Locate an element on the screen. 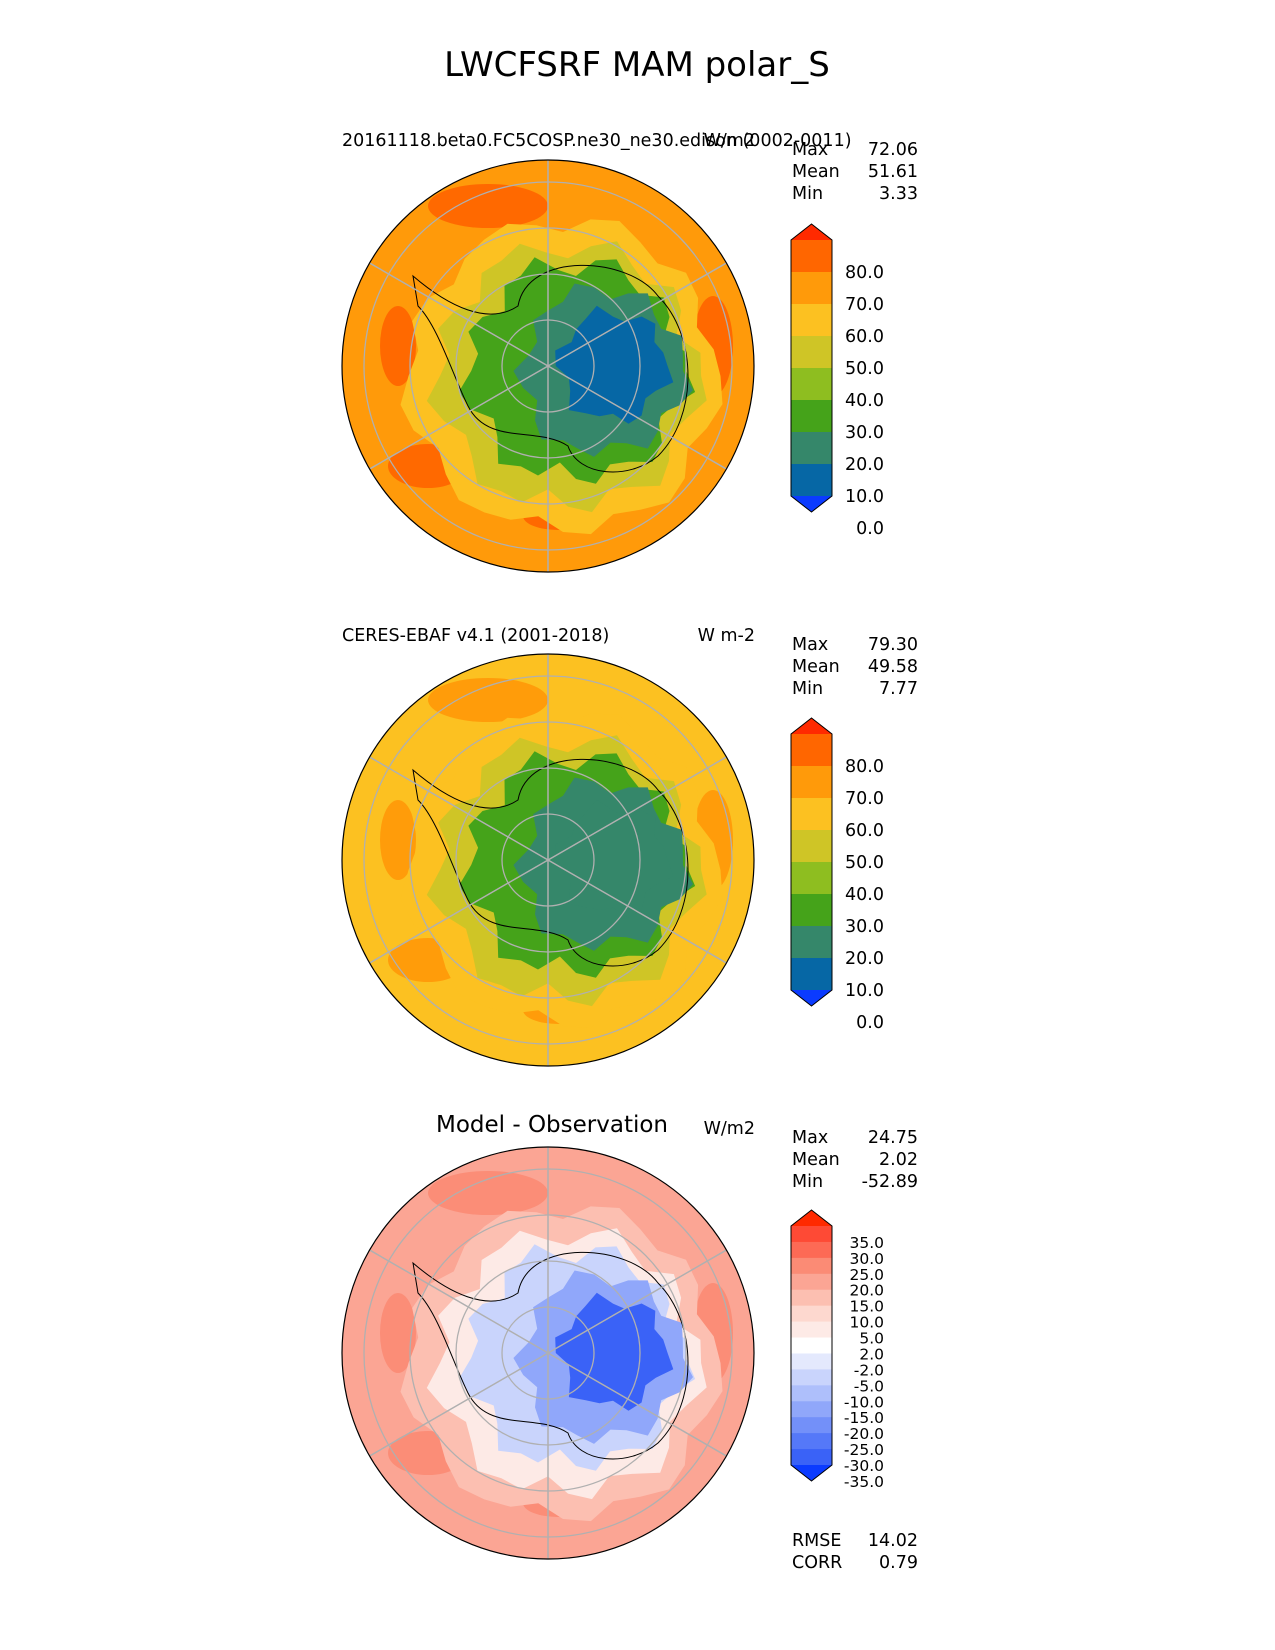 The image size is (1275, 1650). colorbar-tick-label: -30.0 is located at coordinates (864, 1466).